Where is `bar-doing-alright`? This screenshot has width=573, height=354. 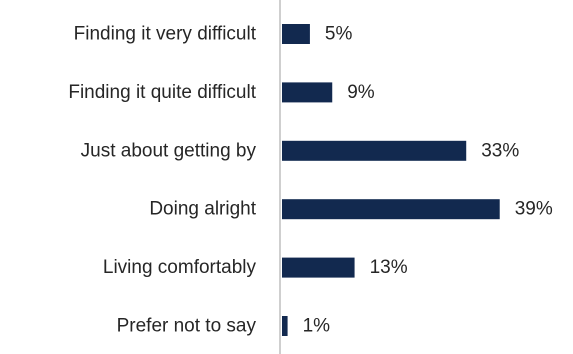 bar-doing-alright is located at coordinates (391, 209).